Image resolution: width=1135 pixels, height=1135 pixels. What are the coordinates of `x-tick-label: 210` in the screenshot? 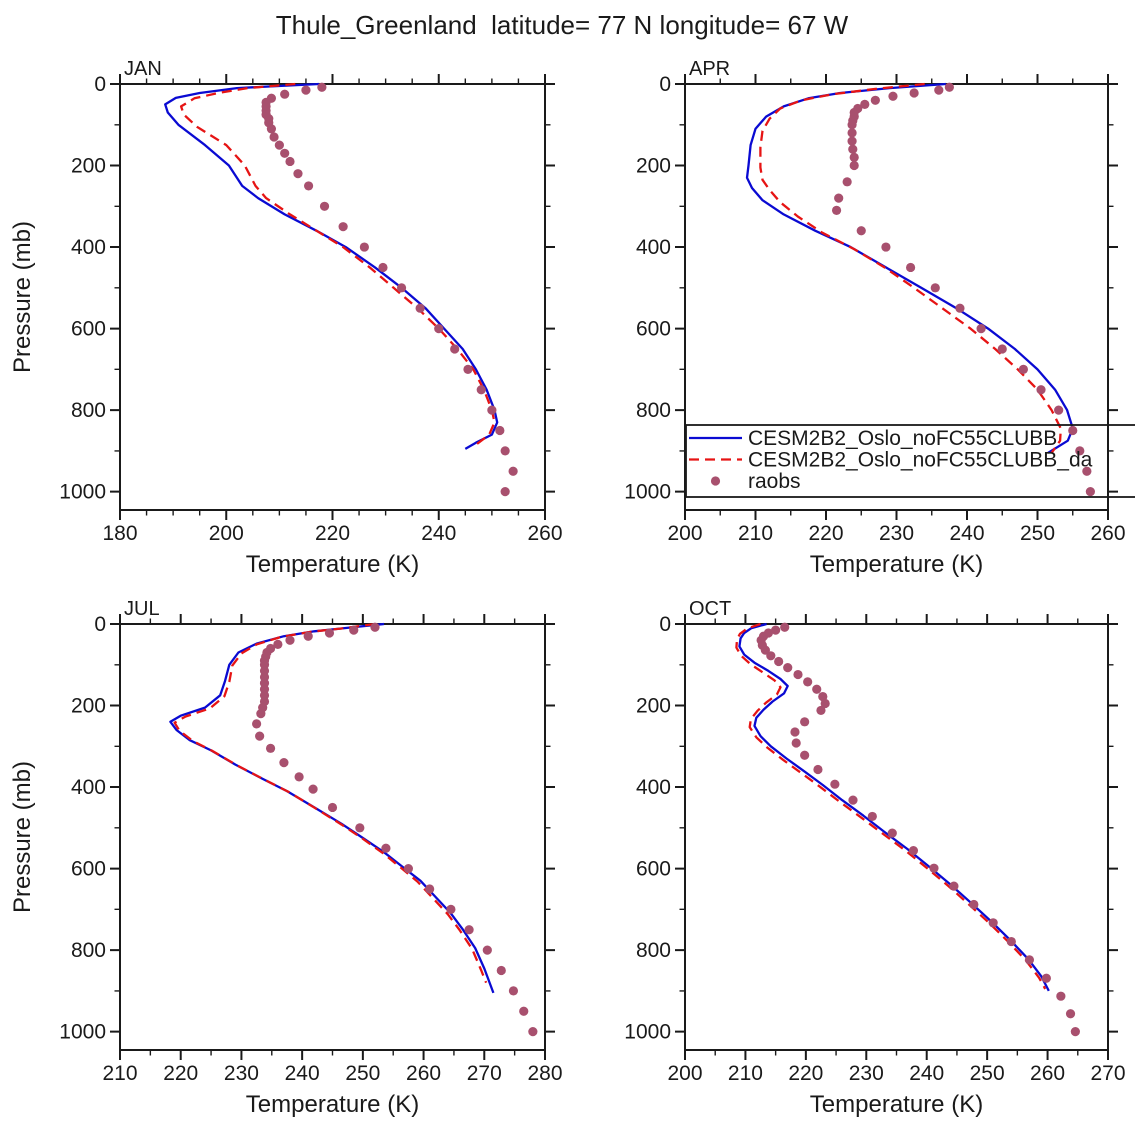 It's located at (755, 533).